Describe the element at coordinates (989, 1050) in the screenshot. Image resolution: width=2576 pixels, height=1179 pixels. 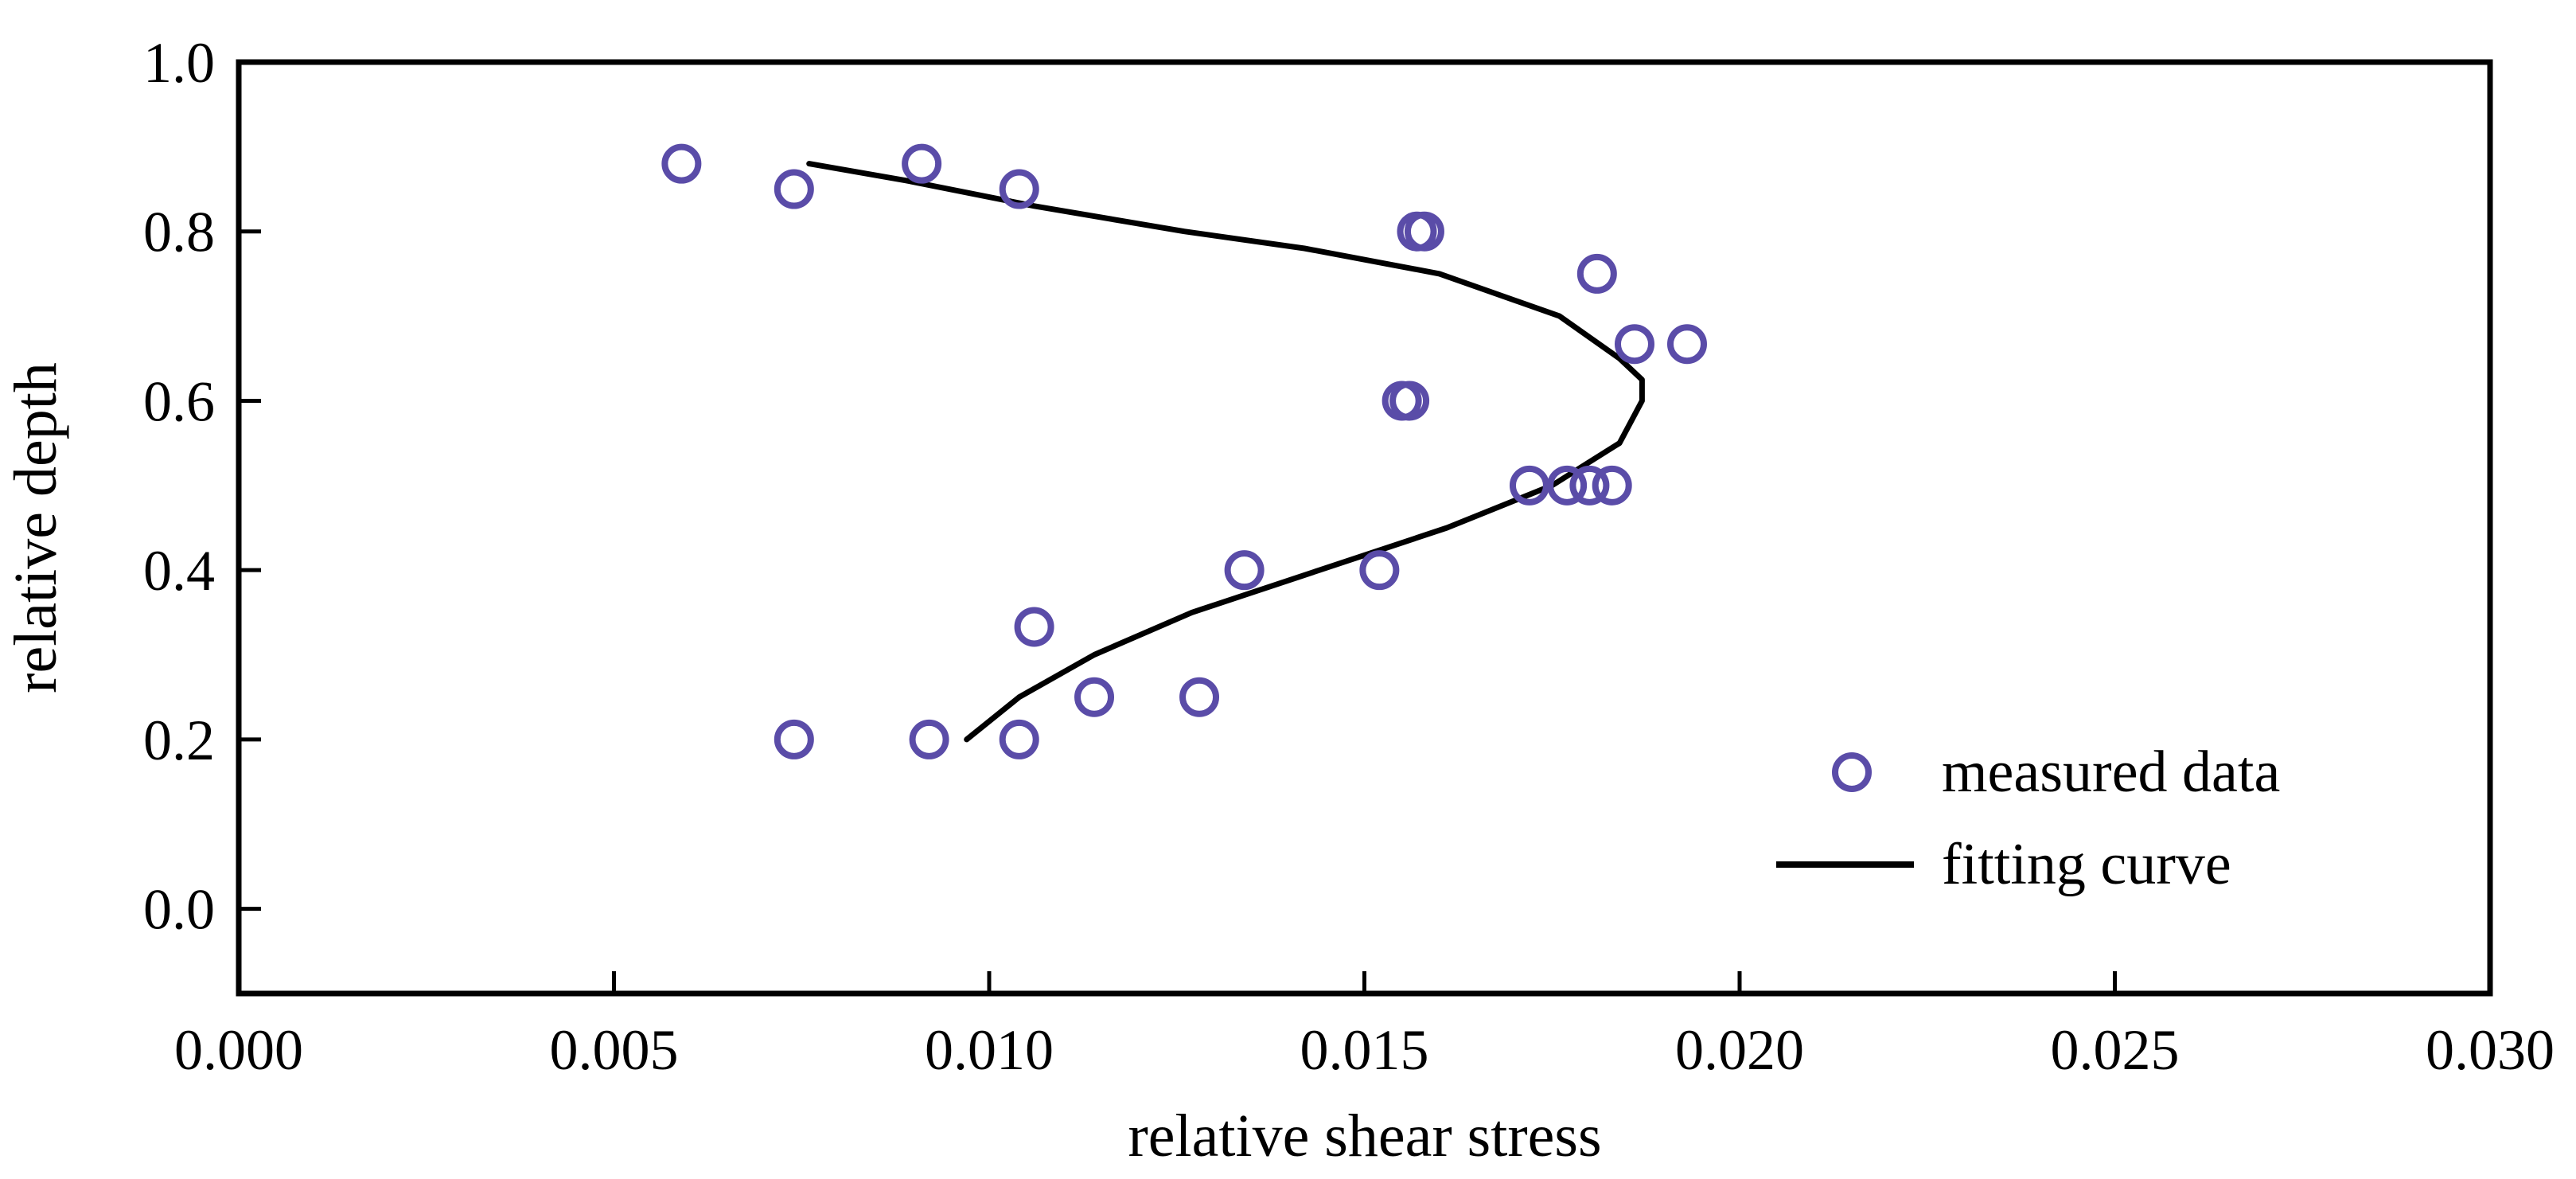
I see `x-tick-label: 0.010` at that location.